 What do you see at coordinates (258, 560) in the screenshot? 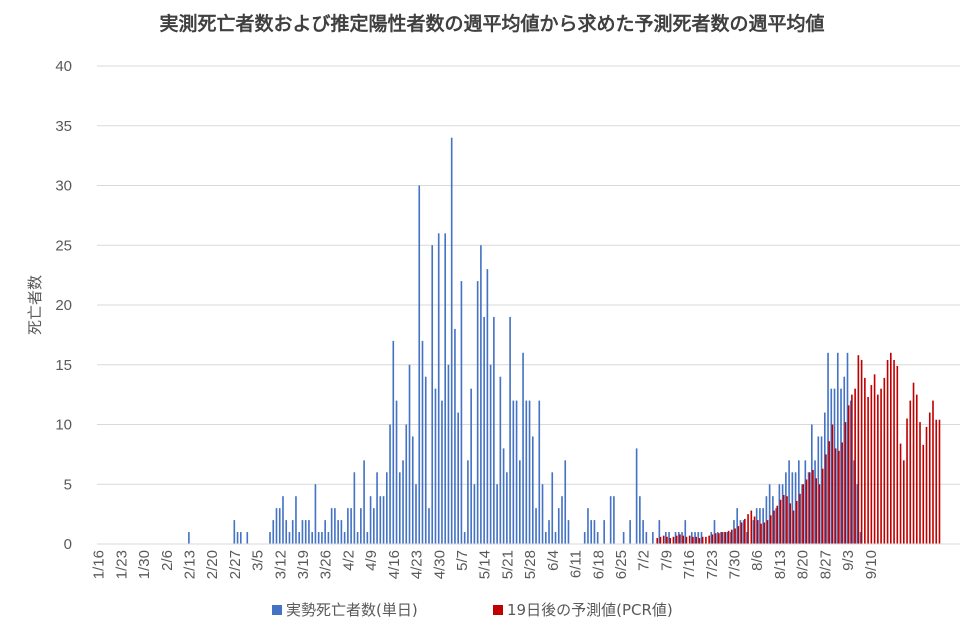
I see `x-tick-label: 3/5` at bounding box center [258, 560].